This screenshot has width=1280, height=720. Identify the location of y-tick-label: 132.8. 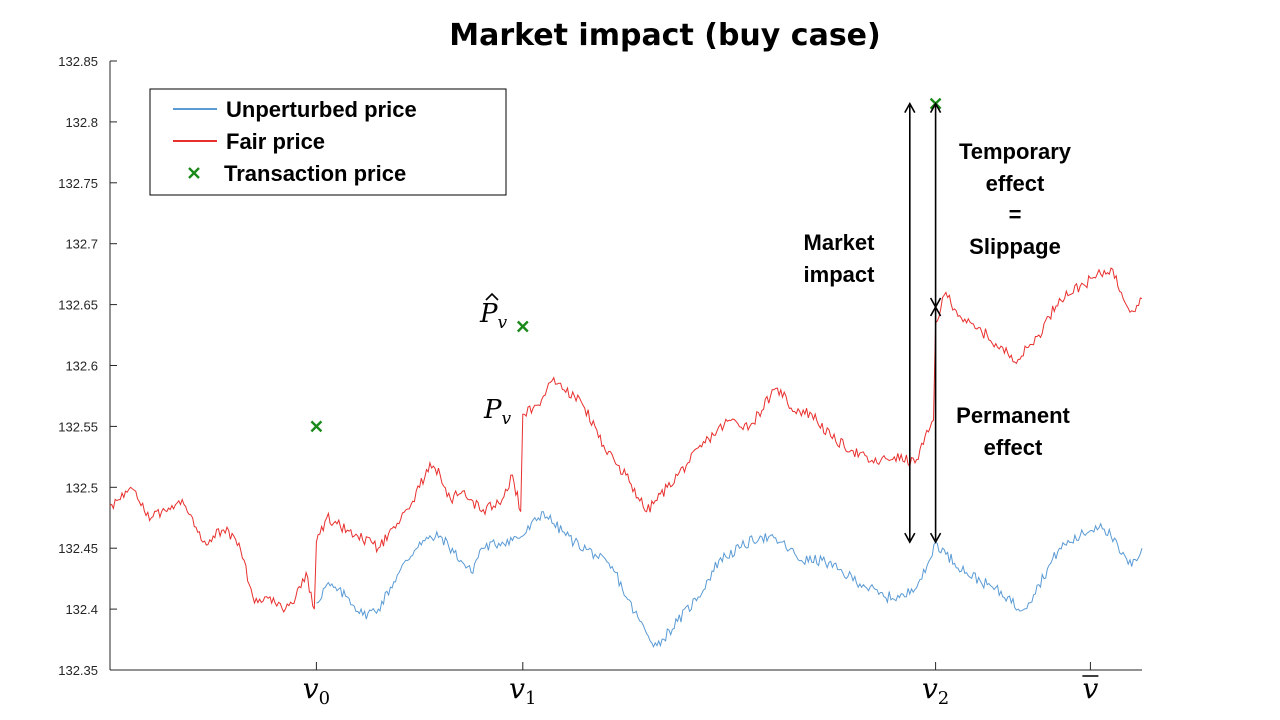
(81, 122).